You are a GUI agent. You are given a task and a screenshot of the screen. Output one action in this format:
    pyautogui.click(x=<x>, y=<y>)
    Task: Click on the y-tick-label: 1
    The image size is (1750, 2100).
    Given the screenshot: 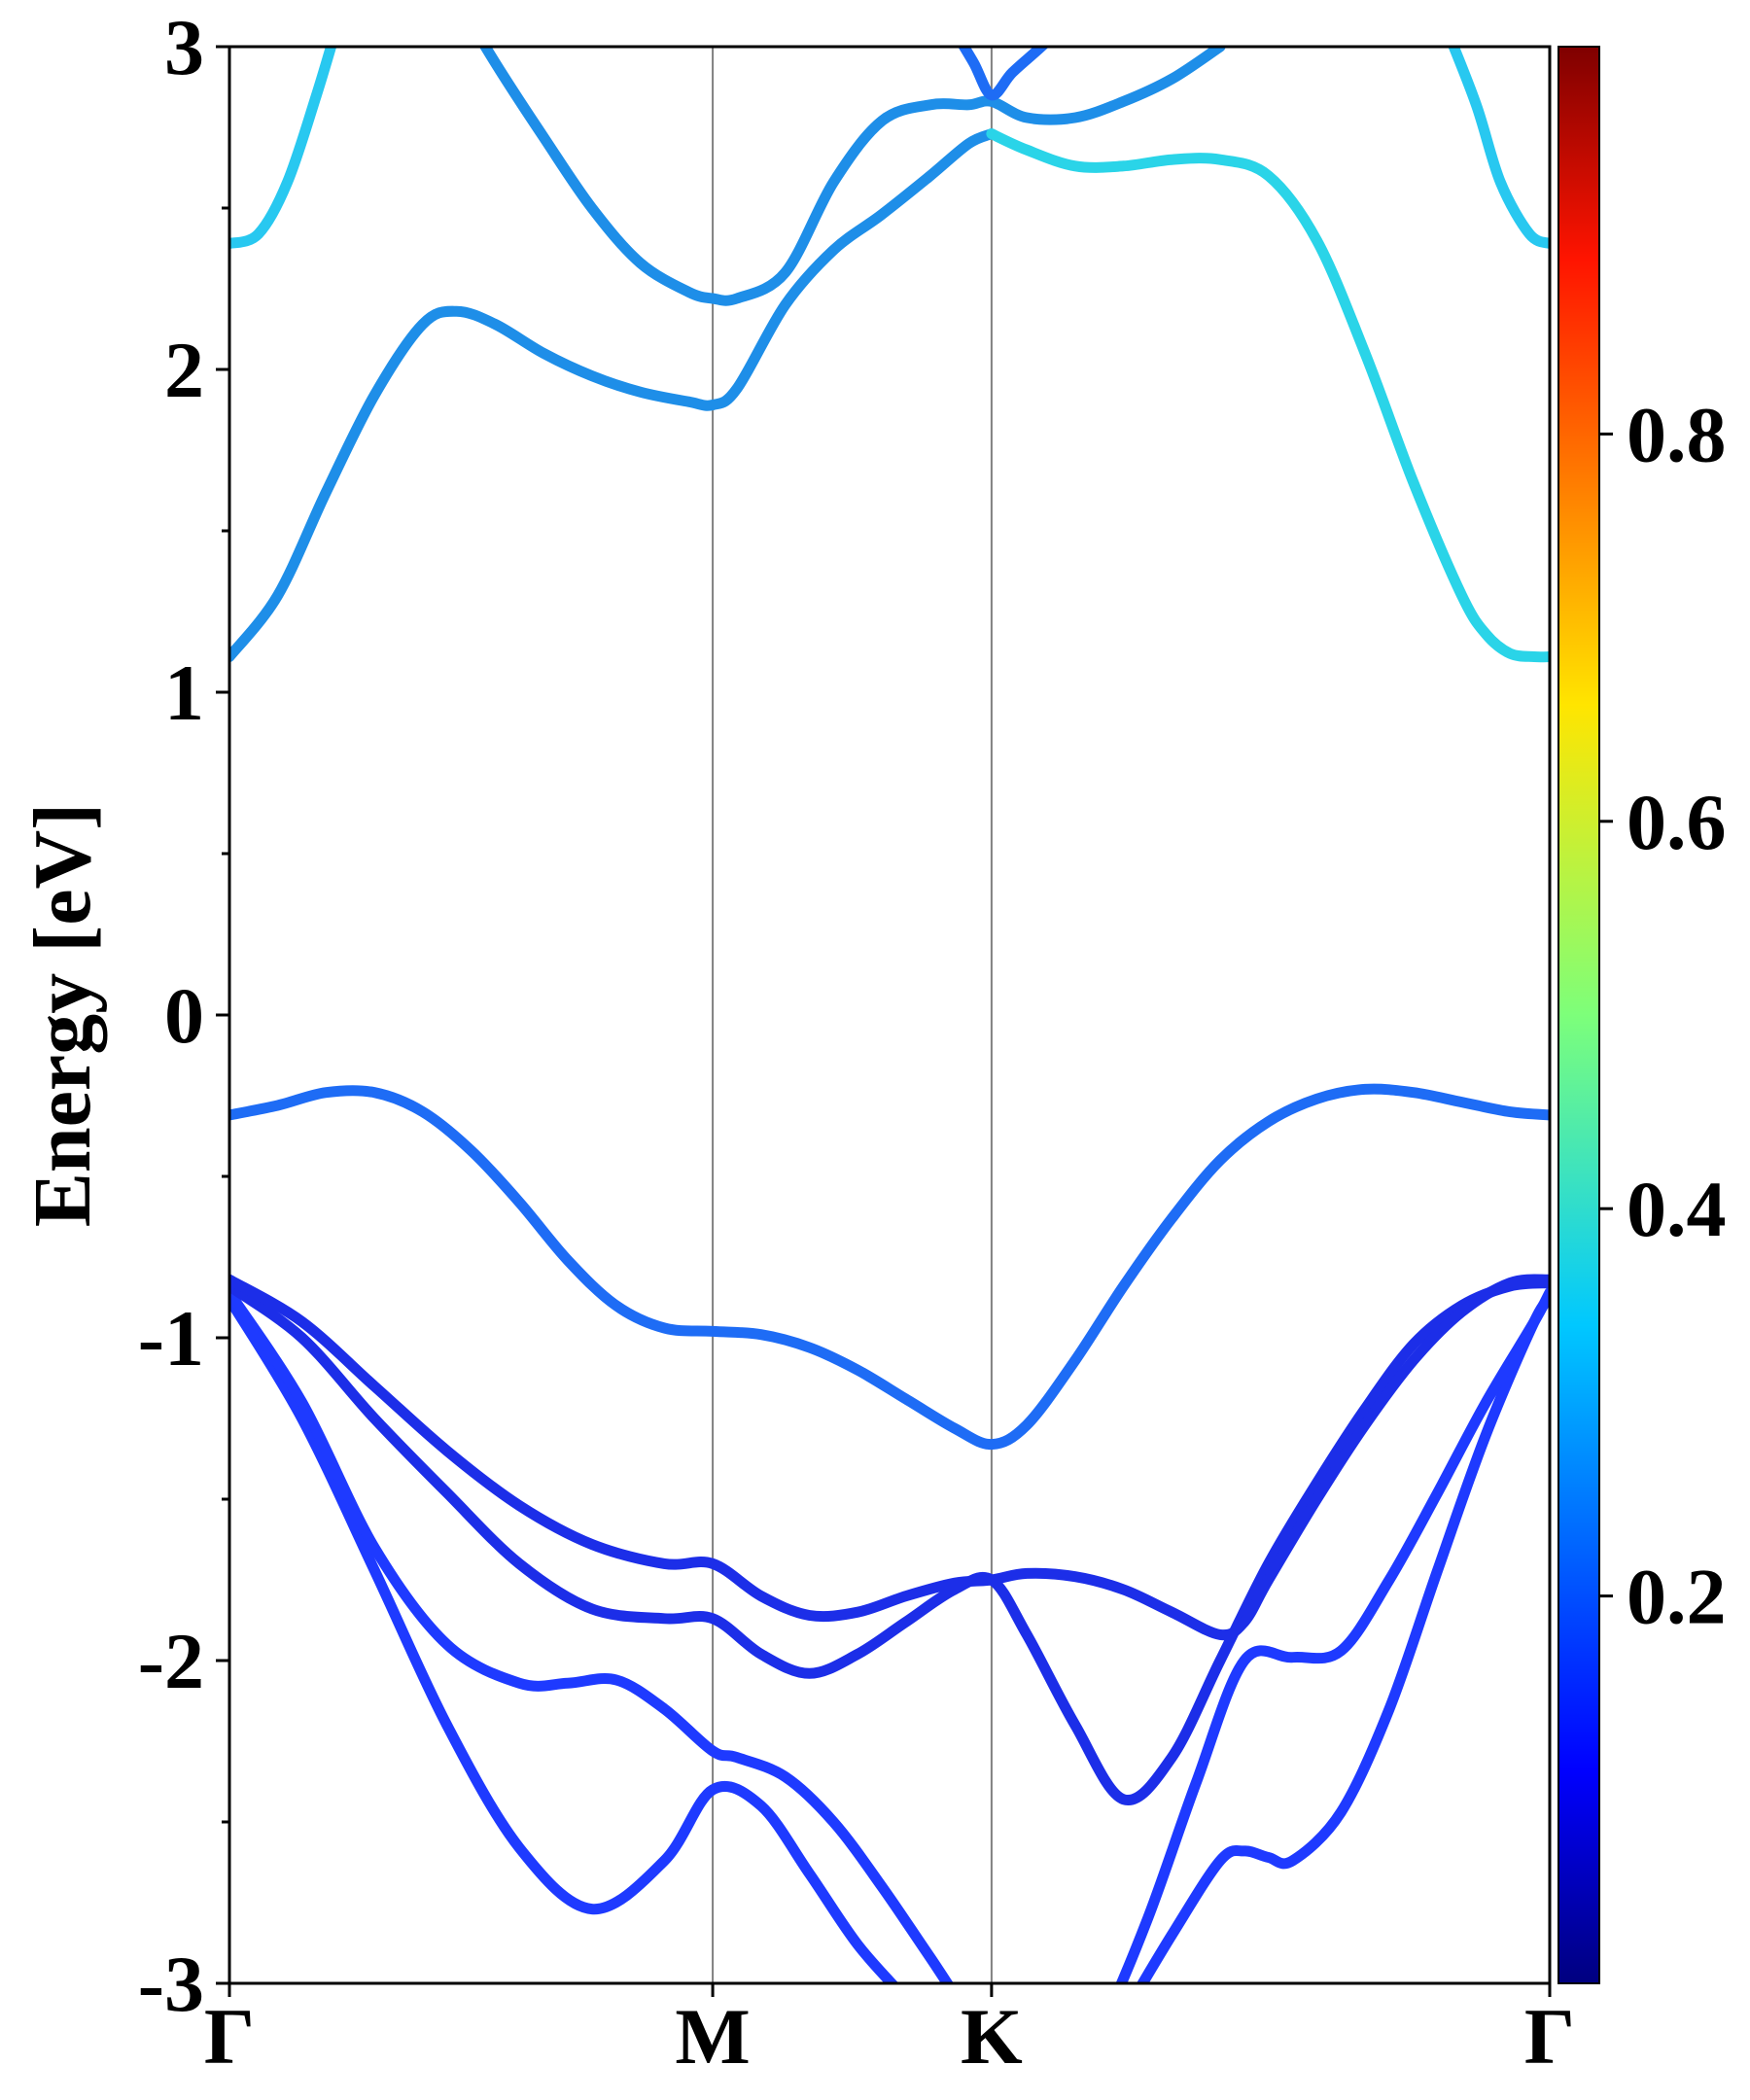 What is the action you would take?
    pyautogui.click(x=184, y=692)
    